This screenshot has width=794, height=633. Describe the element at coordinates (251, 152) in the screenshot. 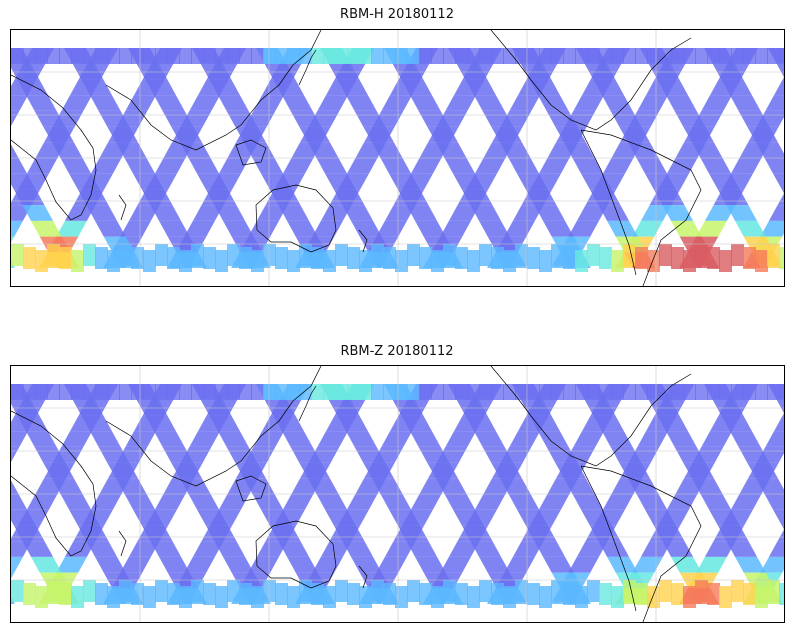

I see `borneo-coast` at that location.